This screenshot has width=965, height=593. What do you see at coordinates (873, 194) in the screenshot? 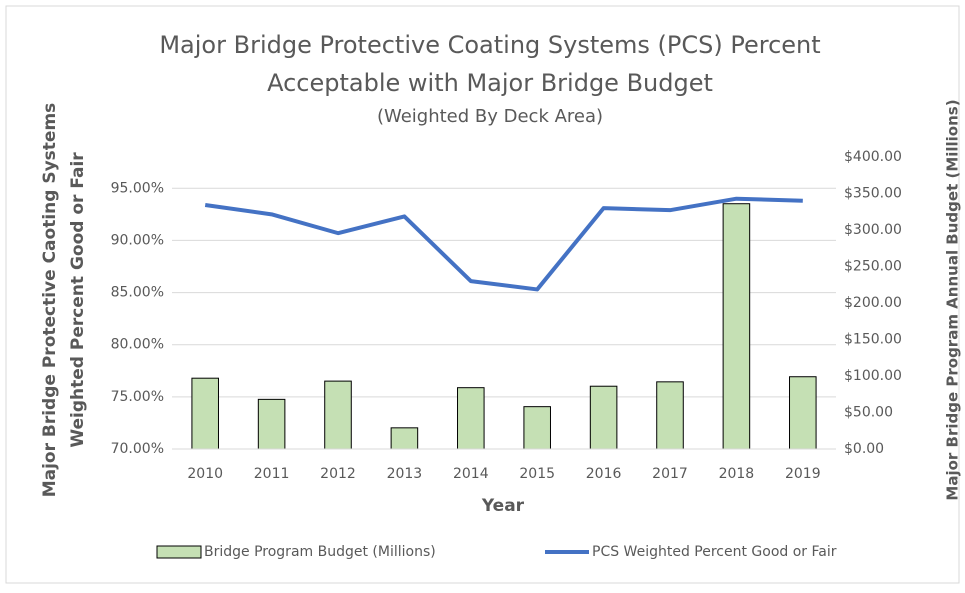
I see `y2-tick-label: $350.00` at bounding box center [873, 194].